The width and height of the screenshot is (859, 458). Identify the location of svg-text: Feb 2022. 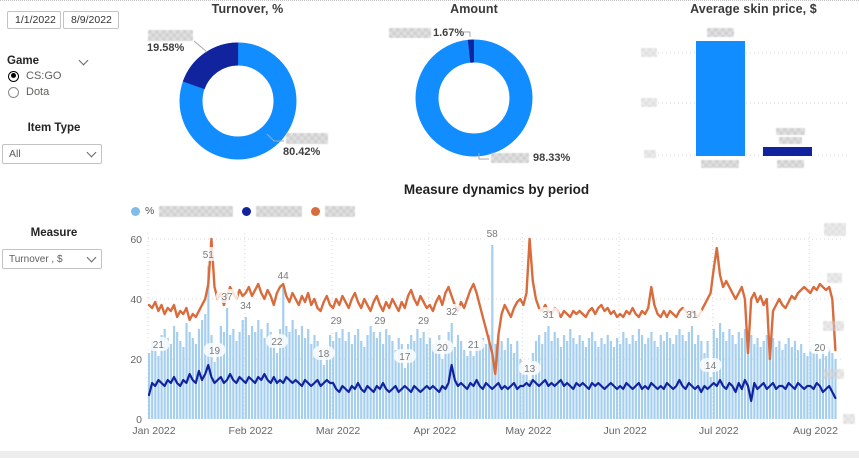
(251, 431).